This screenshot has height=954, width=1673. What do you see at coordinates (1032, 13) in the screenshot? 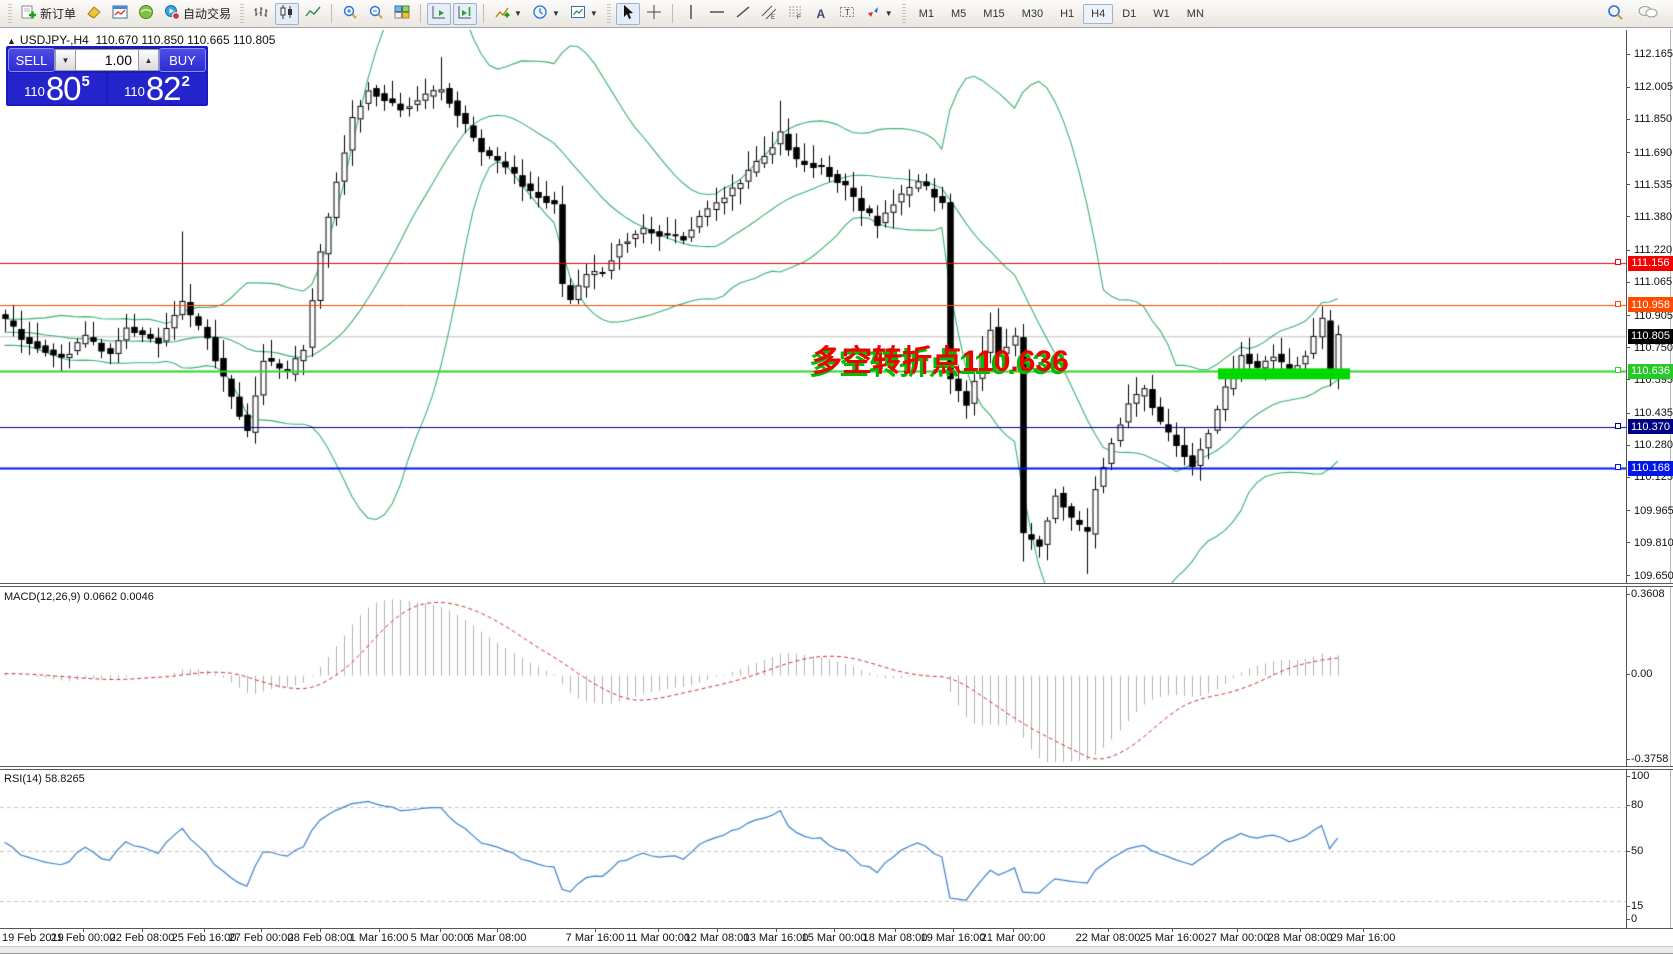
I see `timeframe-button-M30: M30` at bounding box center [1032, 13].